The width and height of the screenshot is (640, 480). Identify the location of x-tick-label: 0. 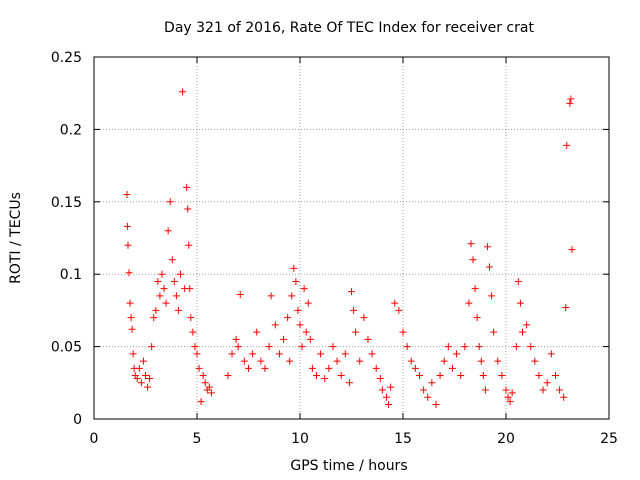
(94, 439).